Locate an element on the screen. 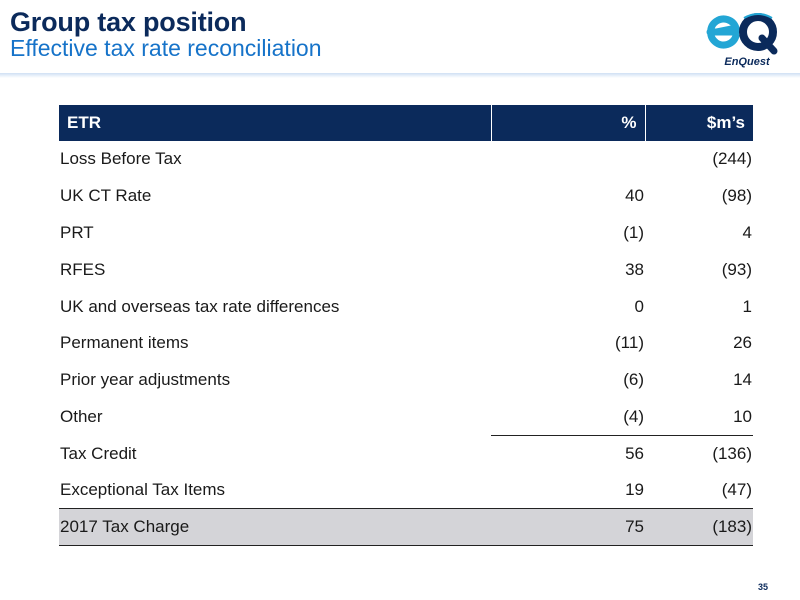 This screenshot has width=800, height=600. row-label: Prior year adjustments is located at coordinates (145, 380).